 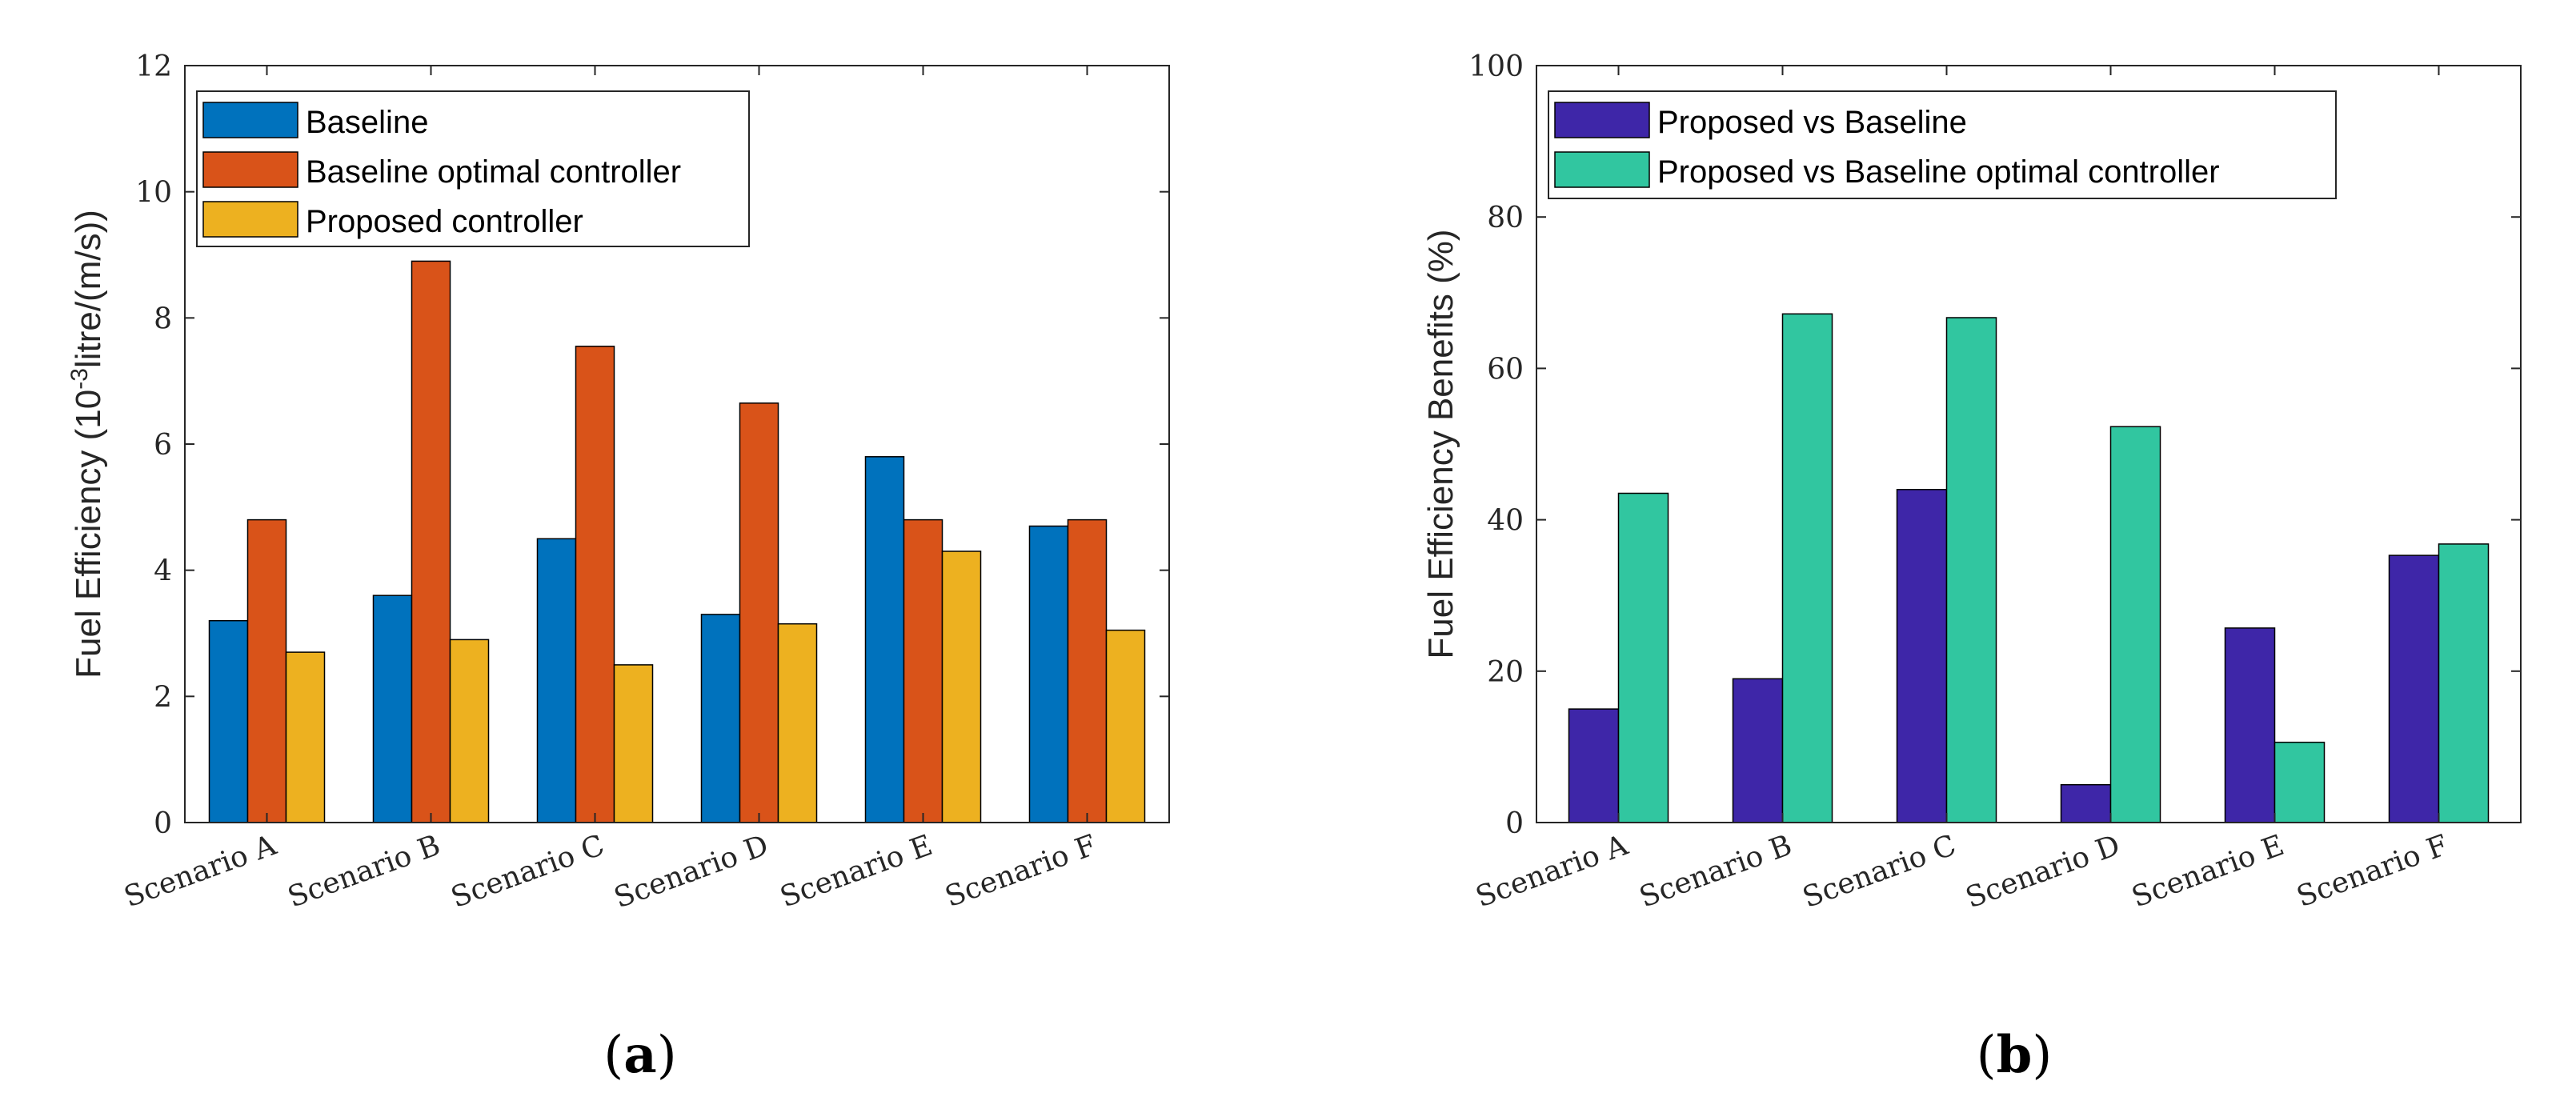 I want to click on chart-a-y-axis-label: Fuel Efficiency (10-3litre/(m/s)), so click(x=87, y=444).